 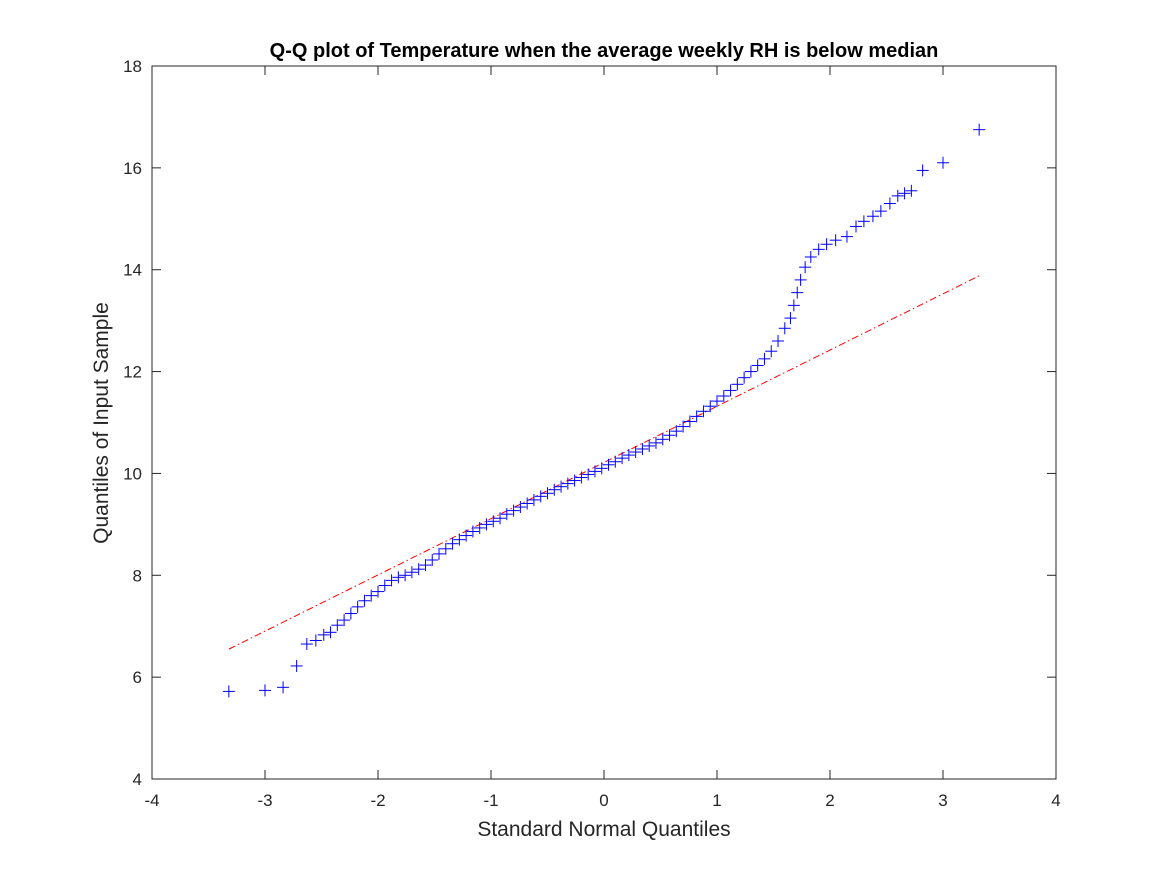 What do you see at coordinates (716, 800) in the screenshot?
I see `x-tick-label: 1` at bounding box center [716, 800].